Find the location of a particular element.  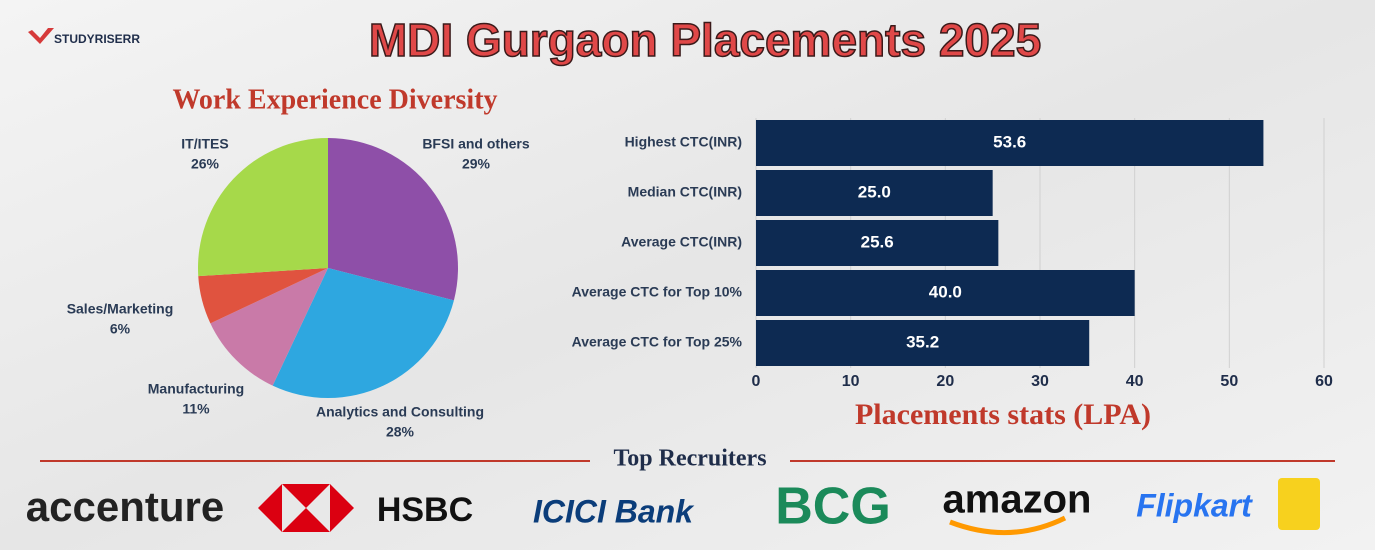

recruiter: BCG is located at coordinates (833, 507).